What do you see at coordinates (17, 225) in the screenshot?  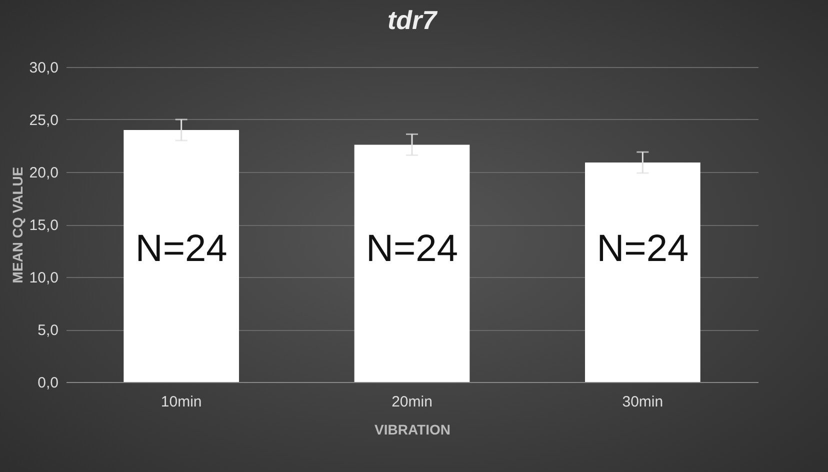 I see `y-axis-title: MEAN CQ VALUE` at bounding box center [17, 225].